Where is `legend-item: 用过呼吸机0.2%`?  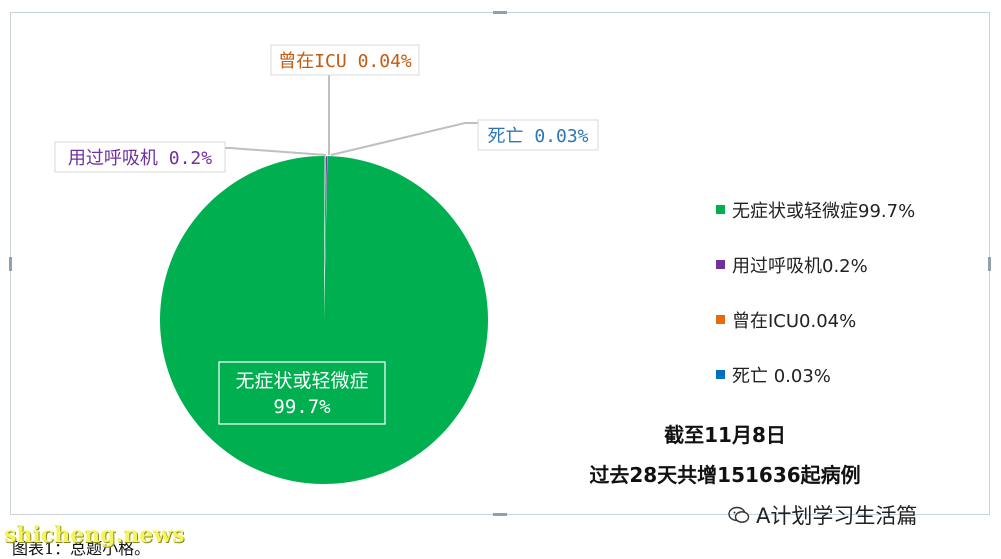
legend-item: 用过呼吸机0.2% is located at coordinates (815, 264).